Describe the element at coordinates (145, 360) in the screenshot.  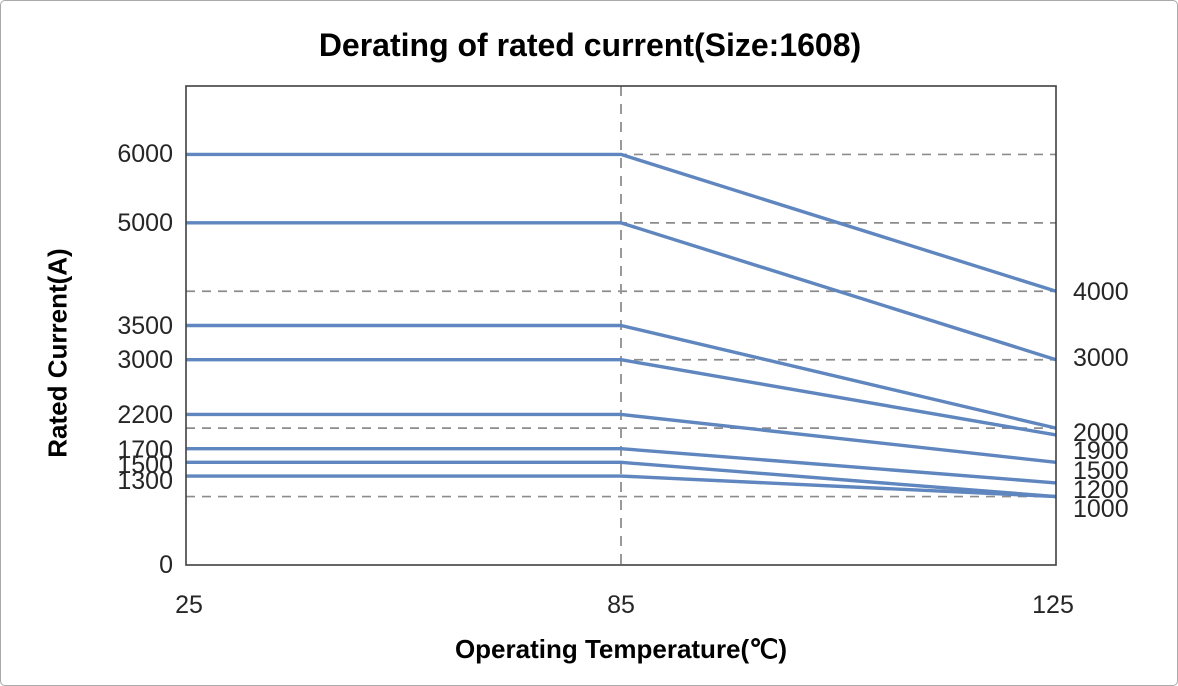
I see `y-axis-tick-left: 3000` at that location.